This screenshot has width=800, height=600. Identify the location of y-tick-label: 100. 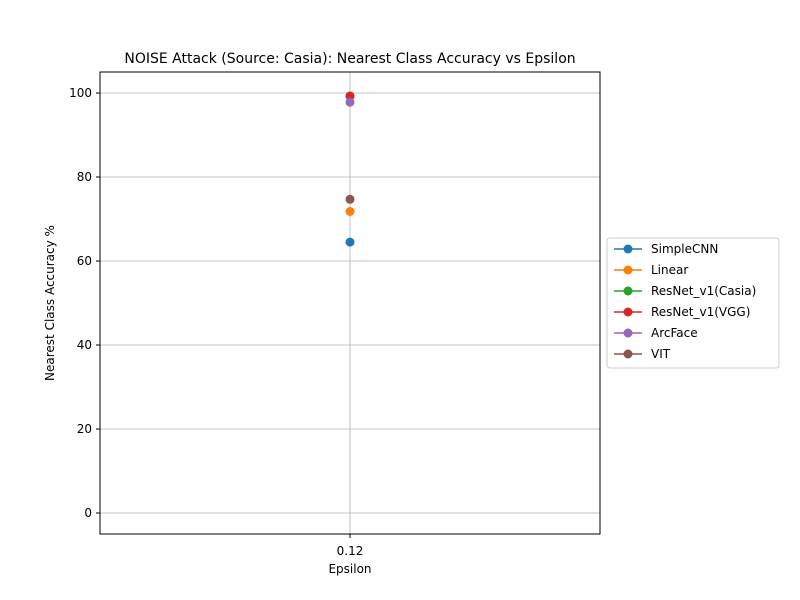
(80, 93).